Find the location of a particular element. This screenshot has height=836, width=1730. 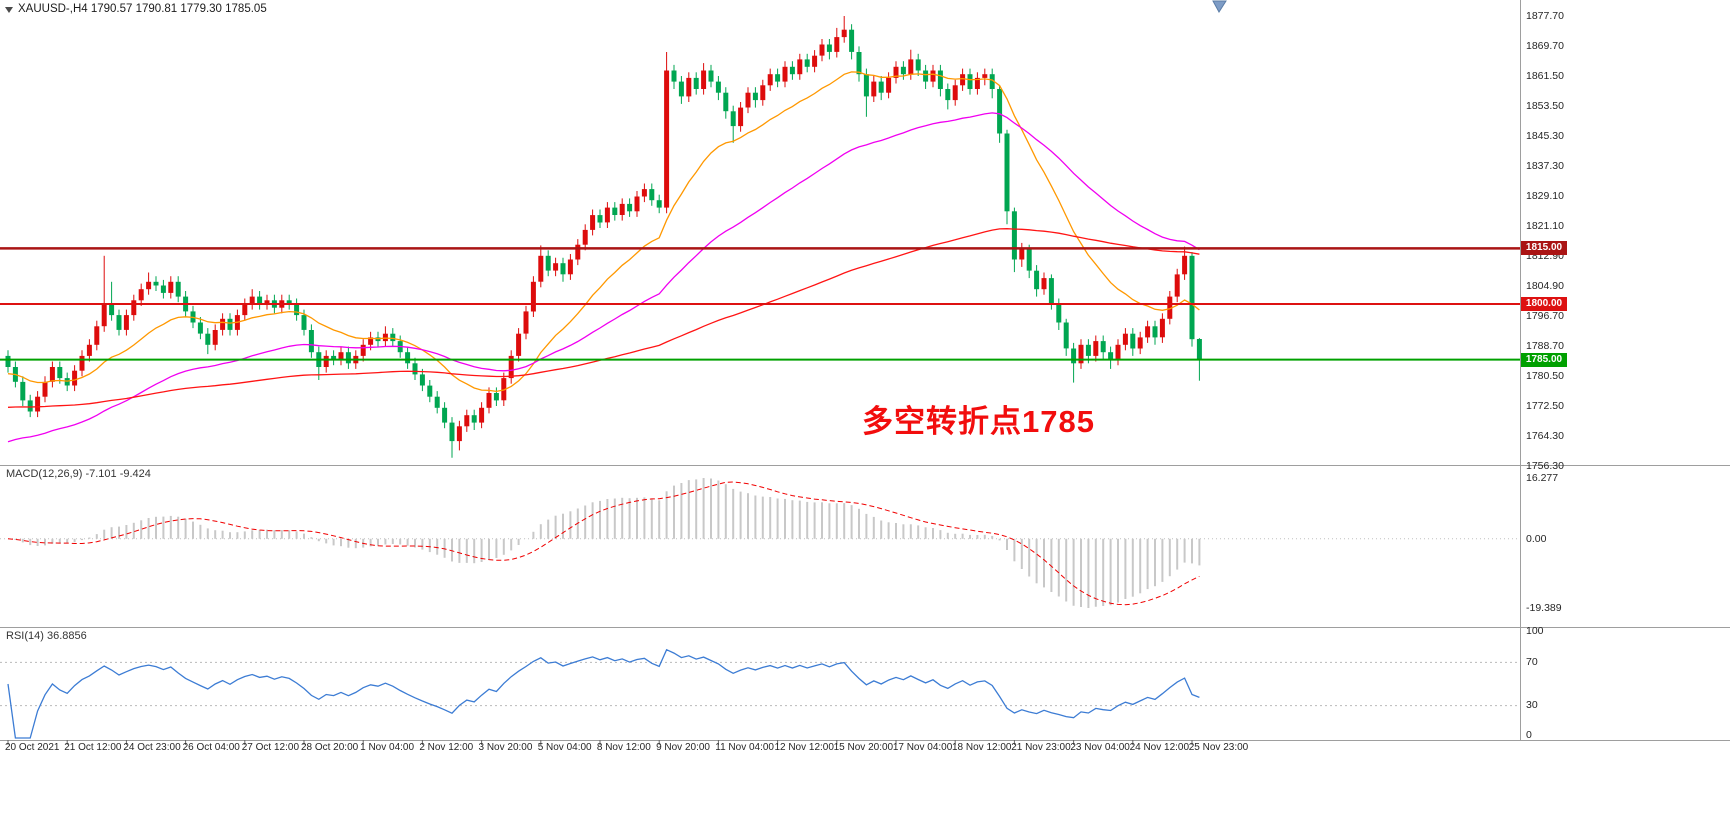

macd-signal-line is located at coordinates (603, 543).